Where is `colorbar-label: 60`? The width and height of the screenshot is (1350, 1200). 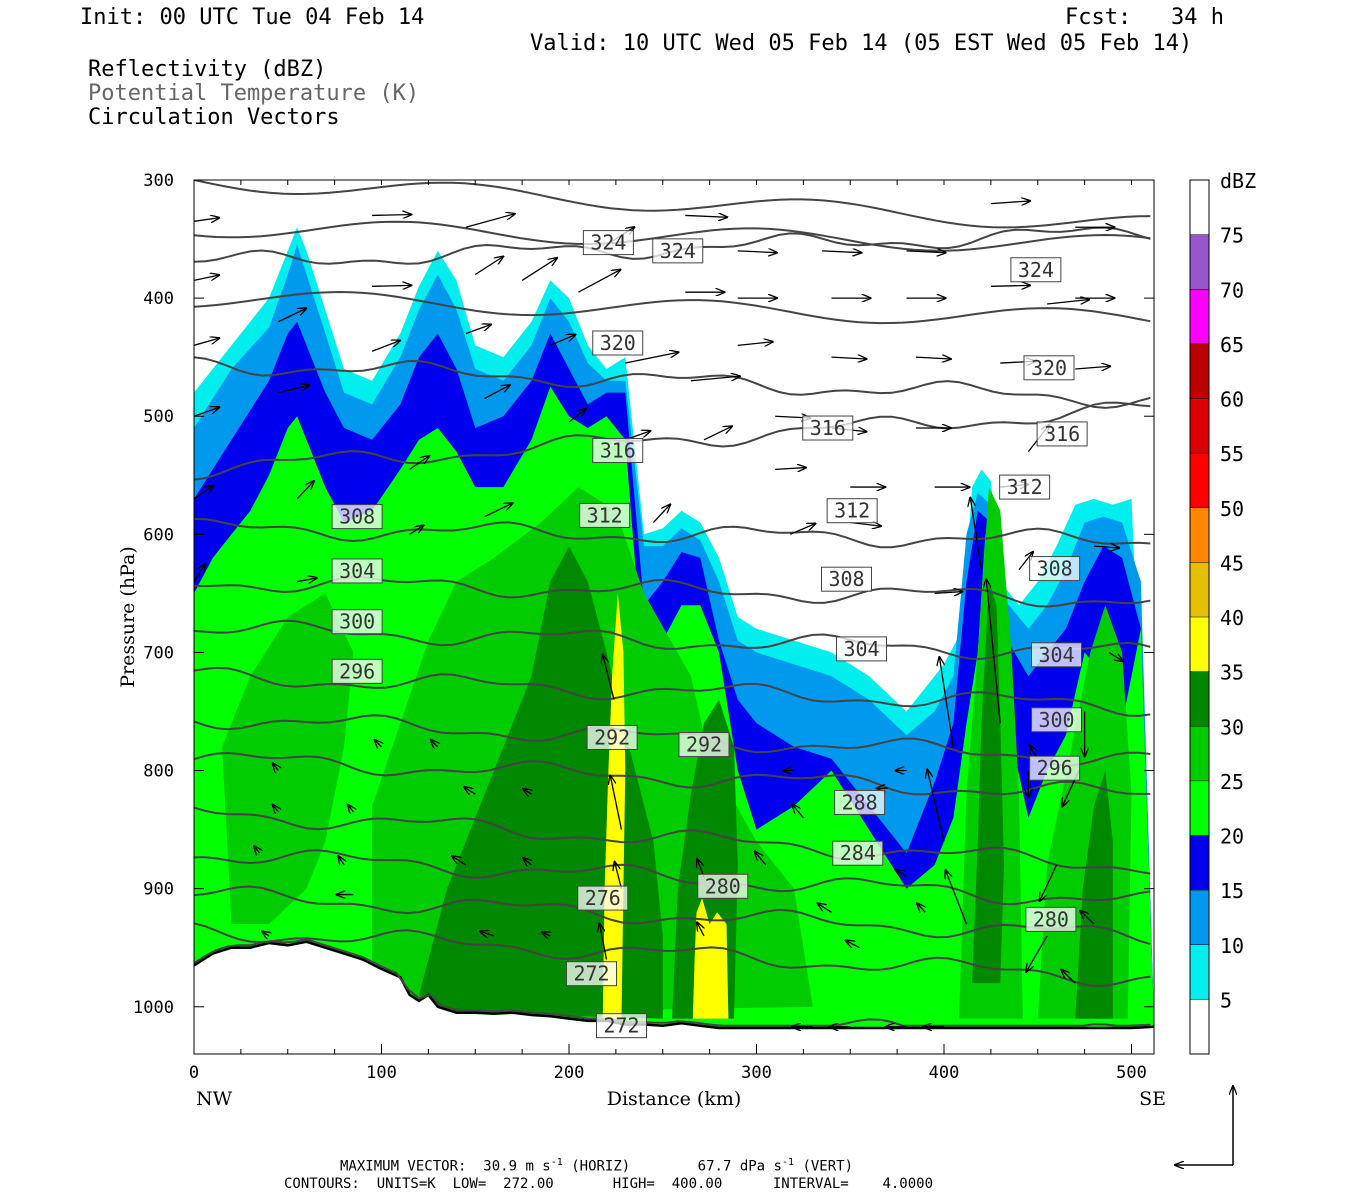 colorbar-label: 60 is located at coordinates (1232, 400).